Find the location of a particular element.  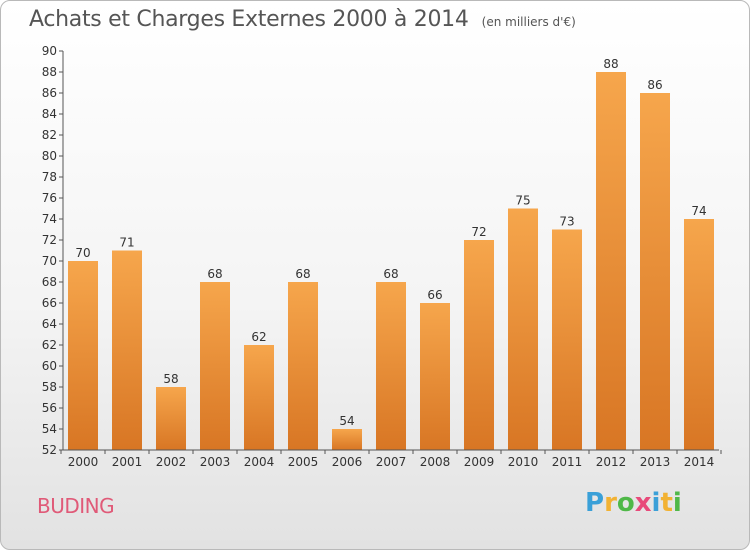

y-tick-label: 52 is located at coordinates (49, 450).